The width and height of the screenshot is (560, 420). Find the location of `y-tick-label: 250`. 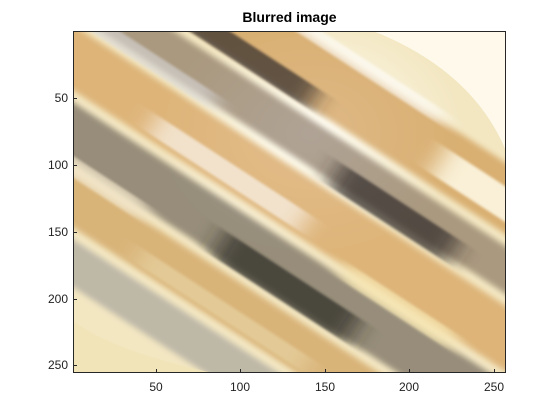

y-tick-label: 250 is located at coordinates (57, 365).